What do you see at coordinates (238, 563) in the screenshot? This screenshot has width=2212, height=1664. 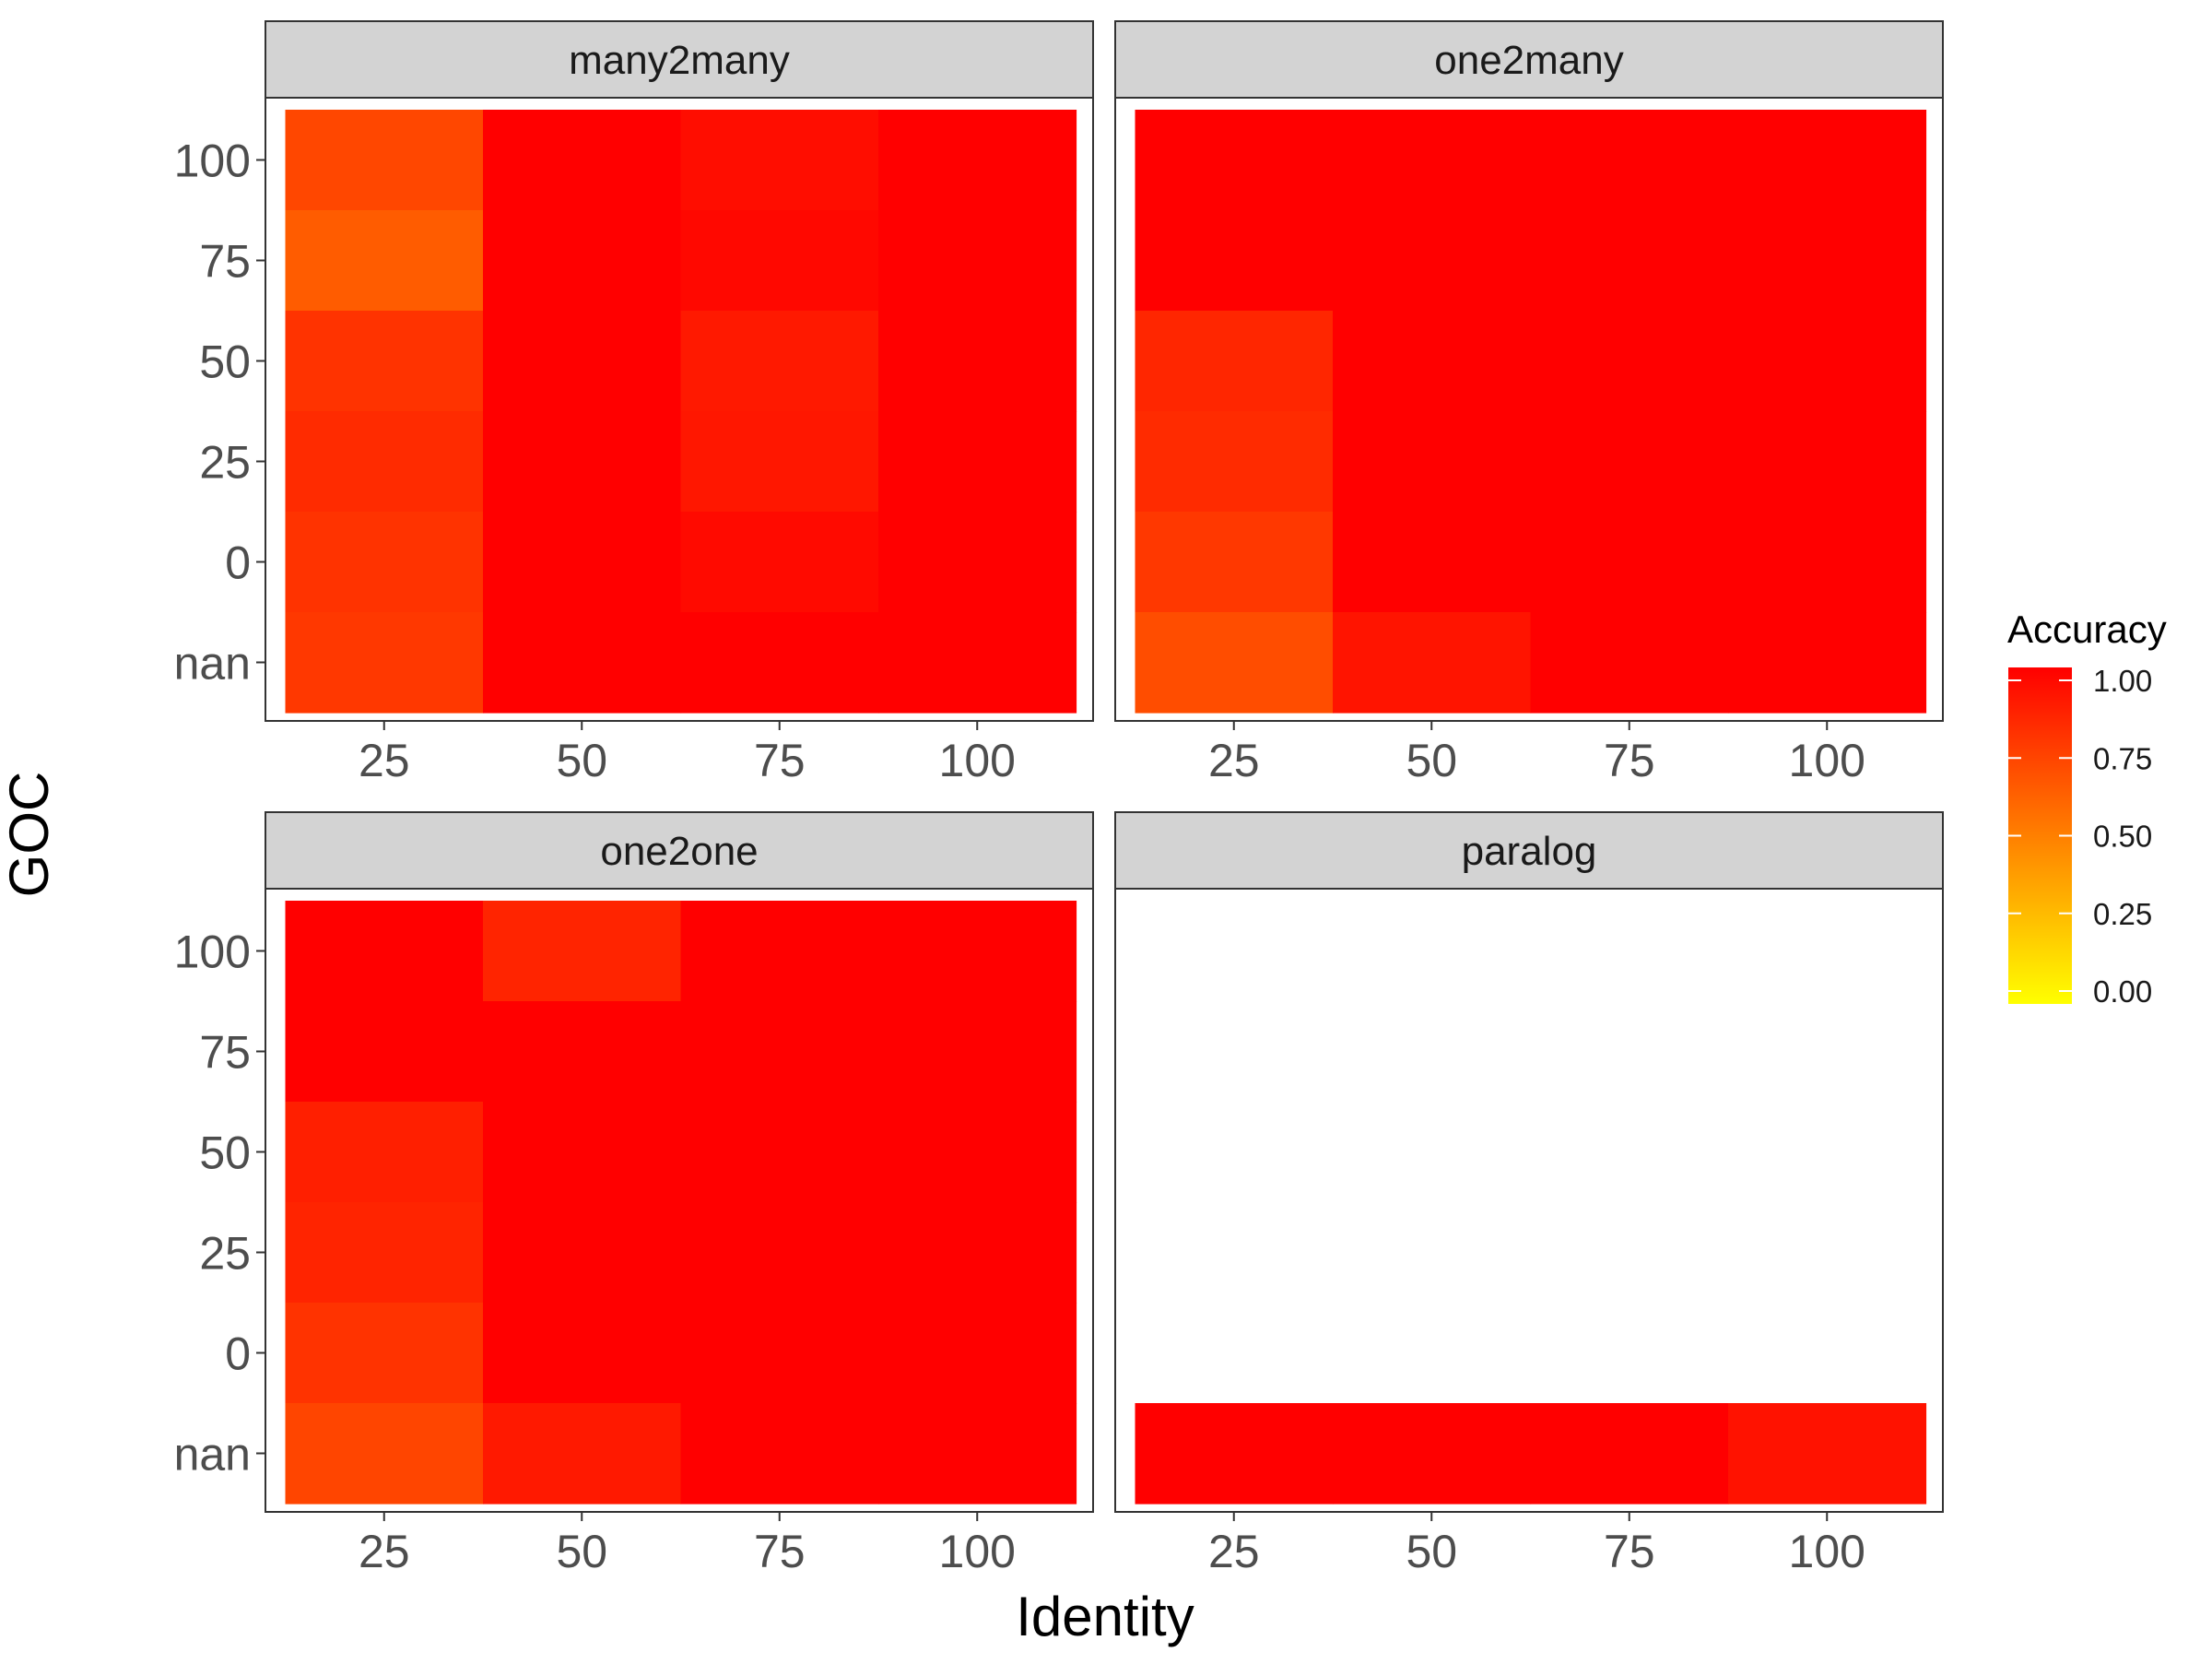 I see `y-tick-label: 0` at bounding box center [238, 563].